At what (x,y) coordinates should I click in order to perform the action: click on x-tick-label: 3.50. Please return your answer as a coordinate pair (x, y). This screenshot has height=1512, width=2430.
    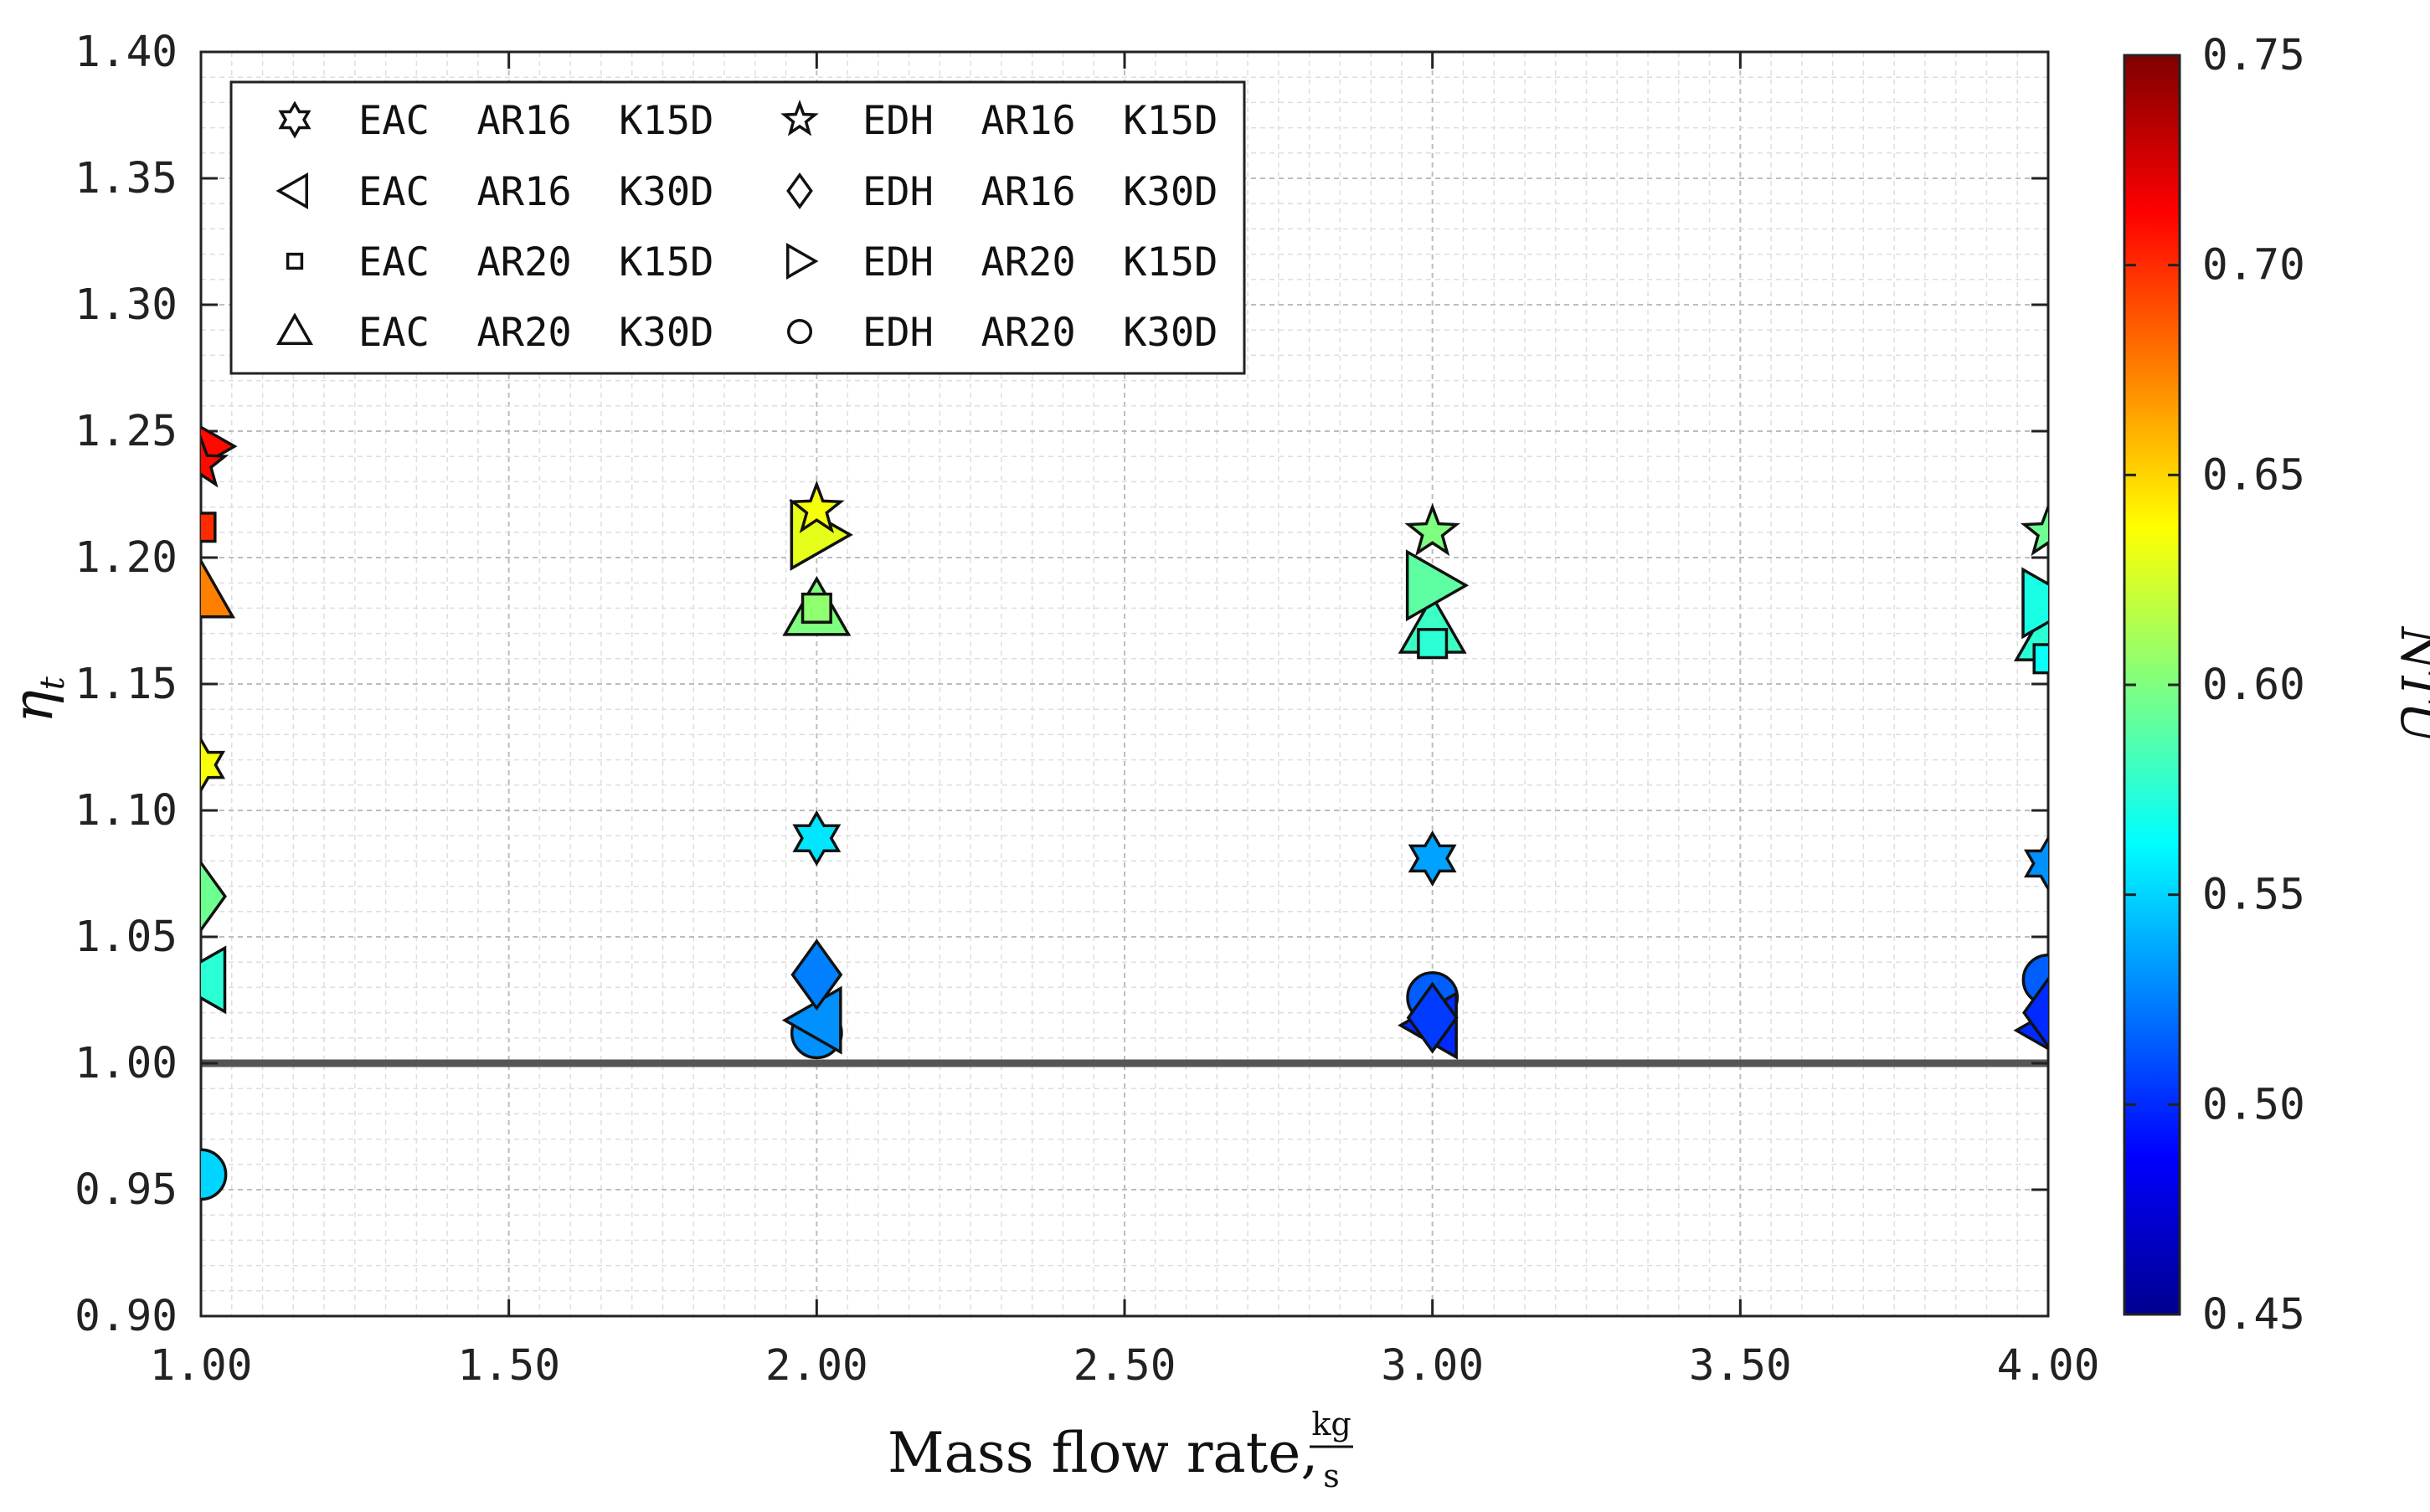
    Looking at the image, I should click on (1740, 1366).